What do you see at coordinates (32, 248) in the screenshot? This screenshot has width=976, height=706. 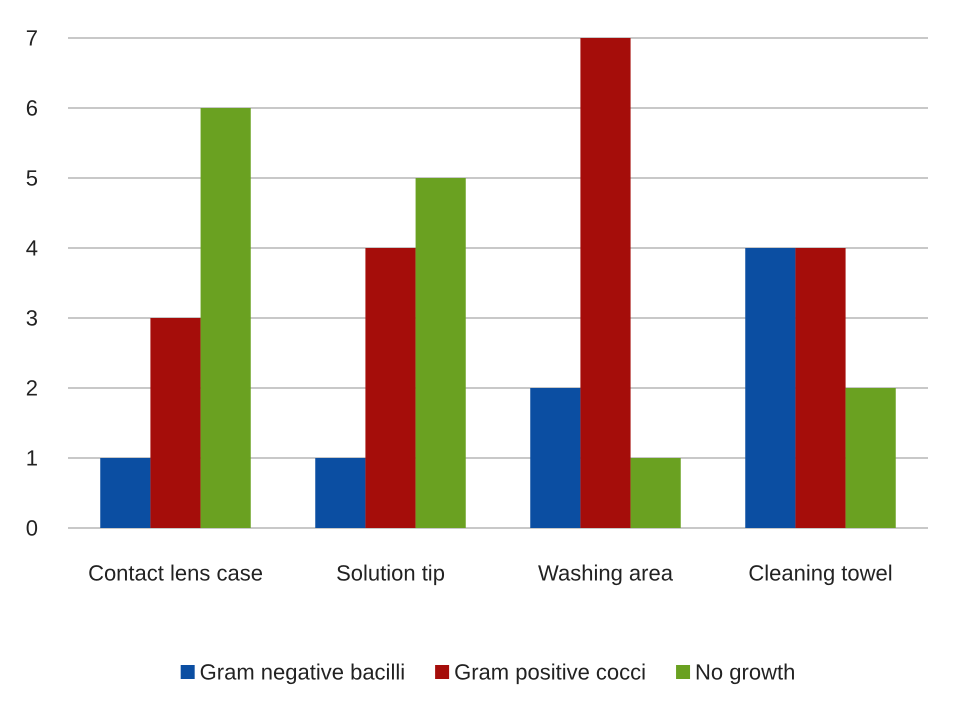 I see `y-tick-label: 4` at bounding box center [32, 248].